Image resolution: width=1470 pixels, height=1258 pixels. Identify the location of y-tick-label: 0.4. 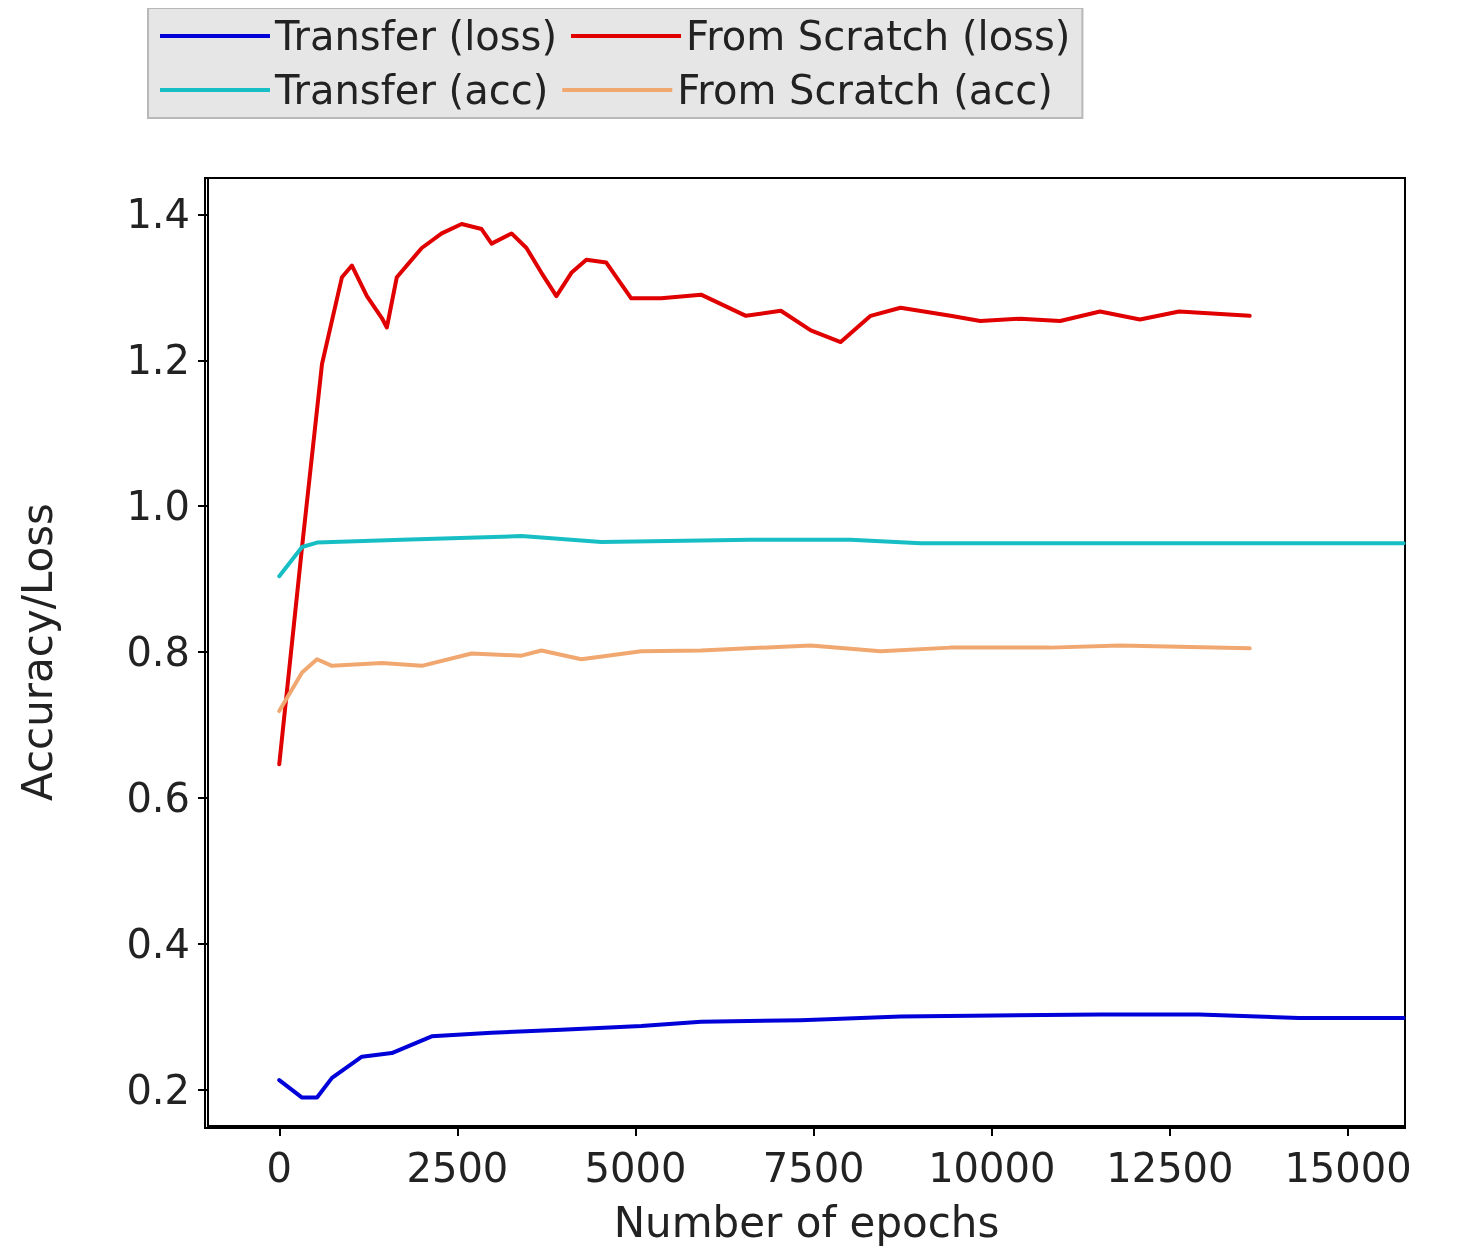
(158, 943).